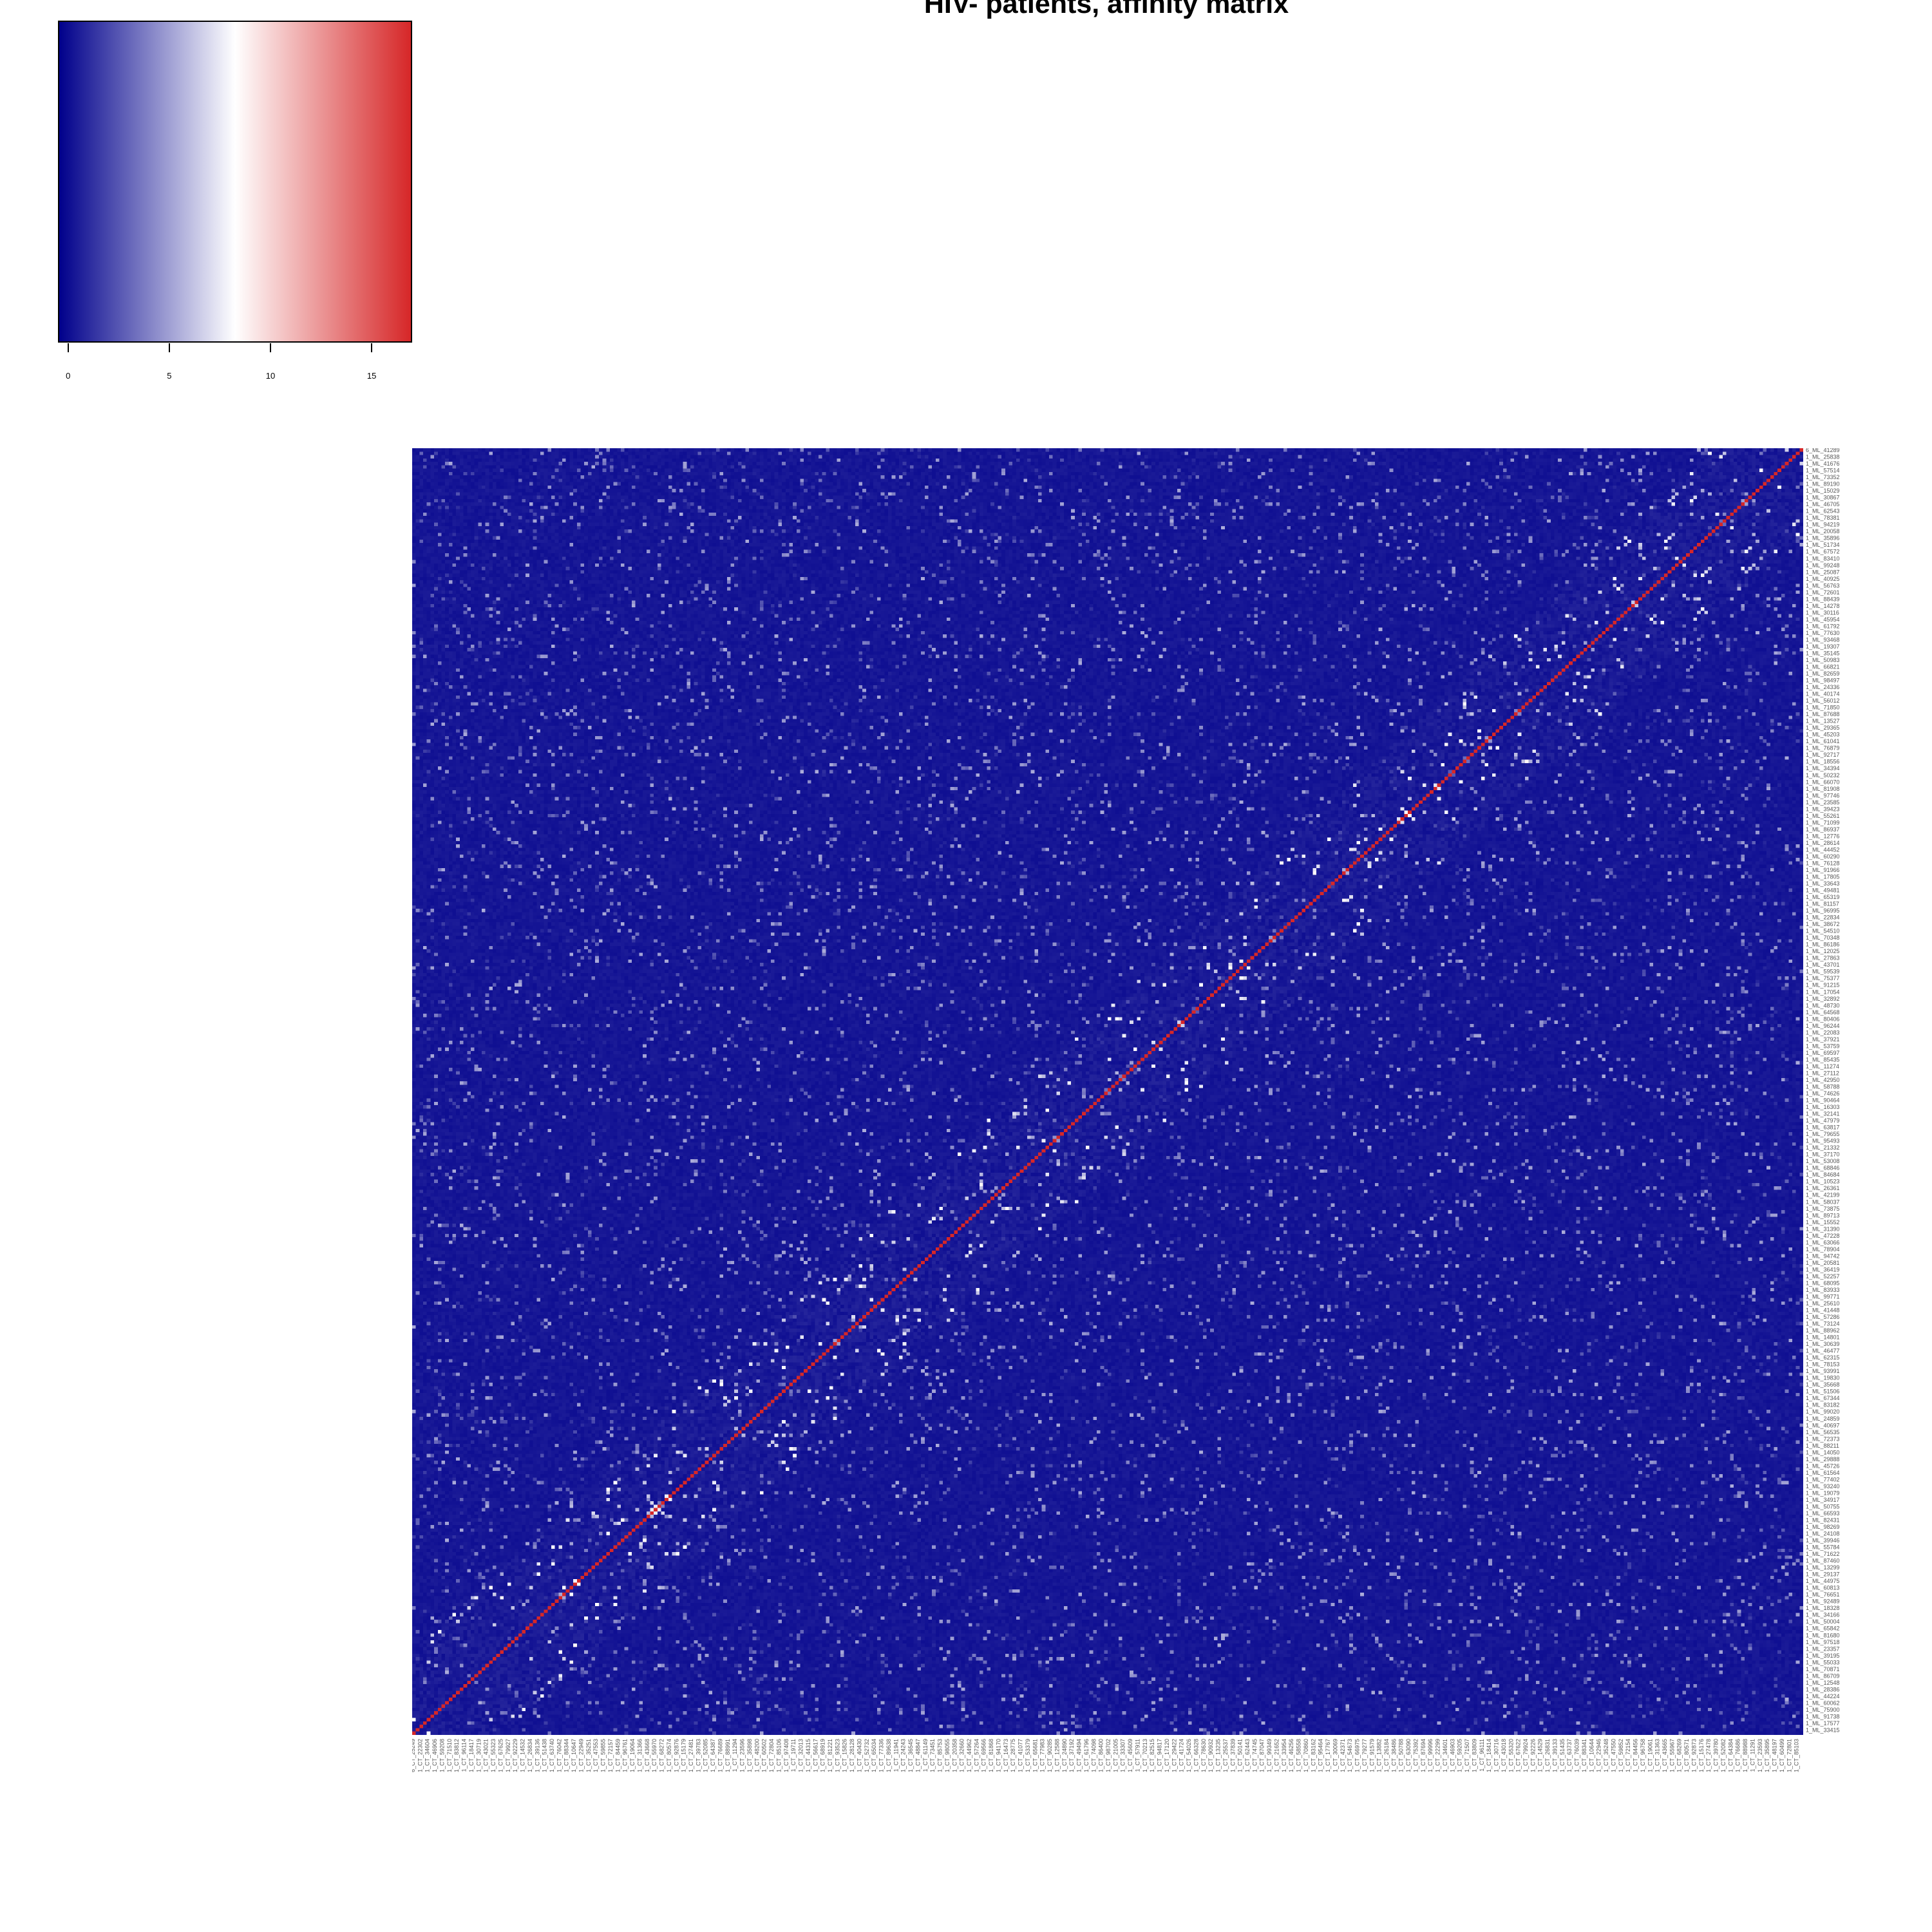 The width and height of the screenshot is (1932, 1932). I want to click on column-label: 1_CT_88991, so click(727, 1756).